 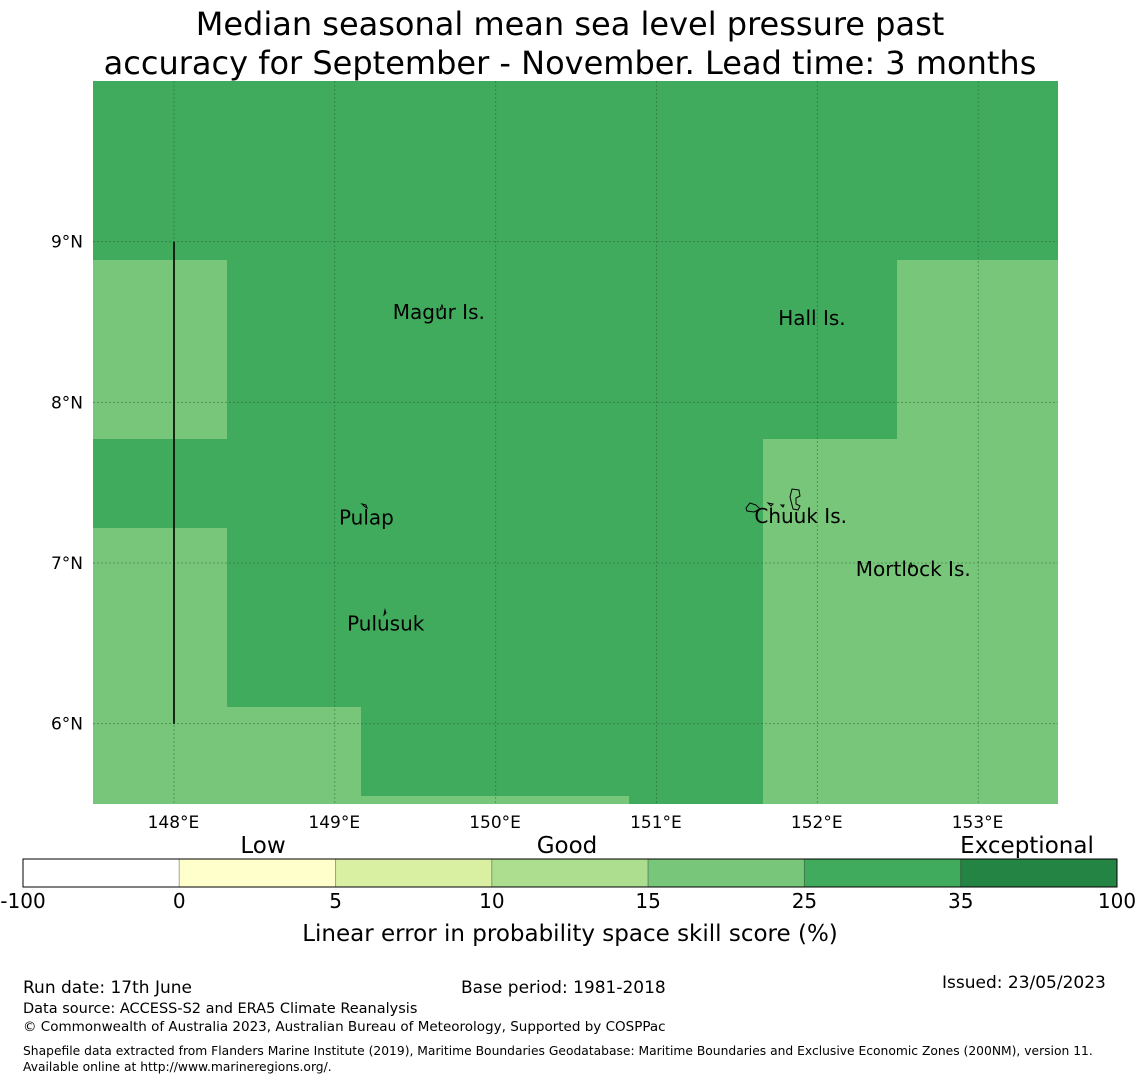 I want to click on issued-date: Issued: 23/05/2023, so click(x=1024, y=983).